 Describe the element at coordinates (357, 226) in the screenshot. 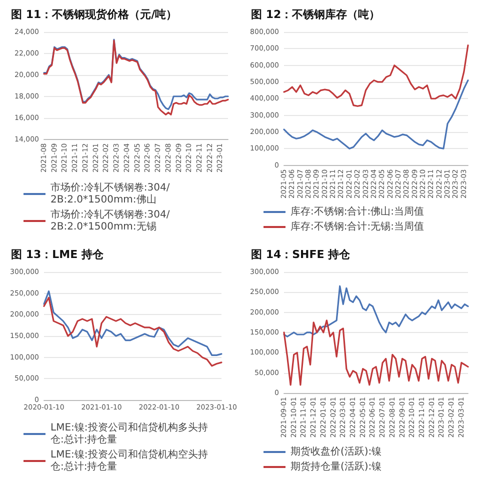

I see `legend-label: 库存:不锈钢:合计:无锡:当周值` at that location.